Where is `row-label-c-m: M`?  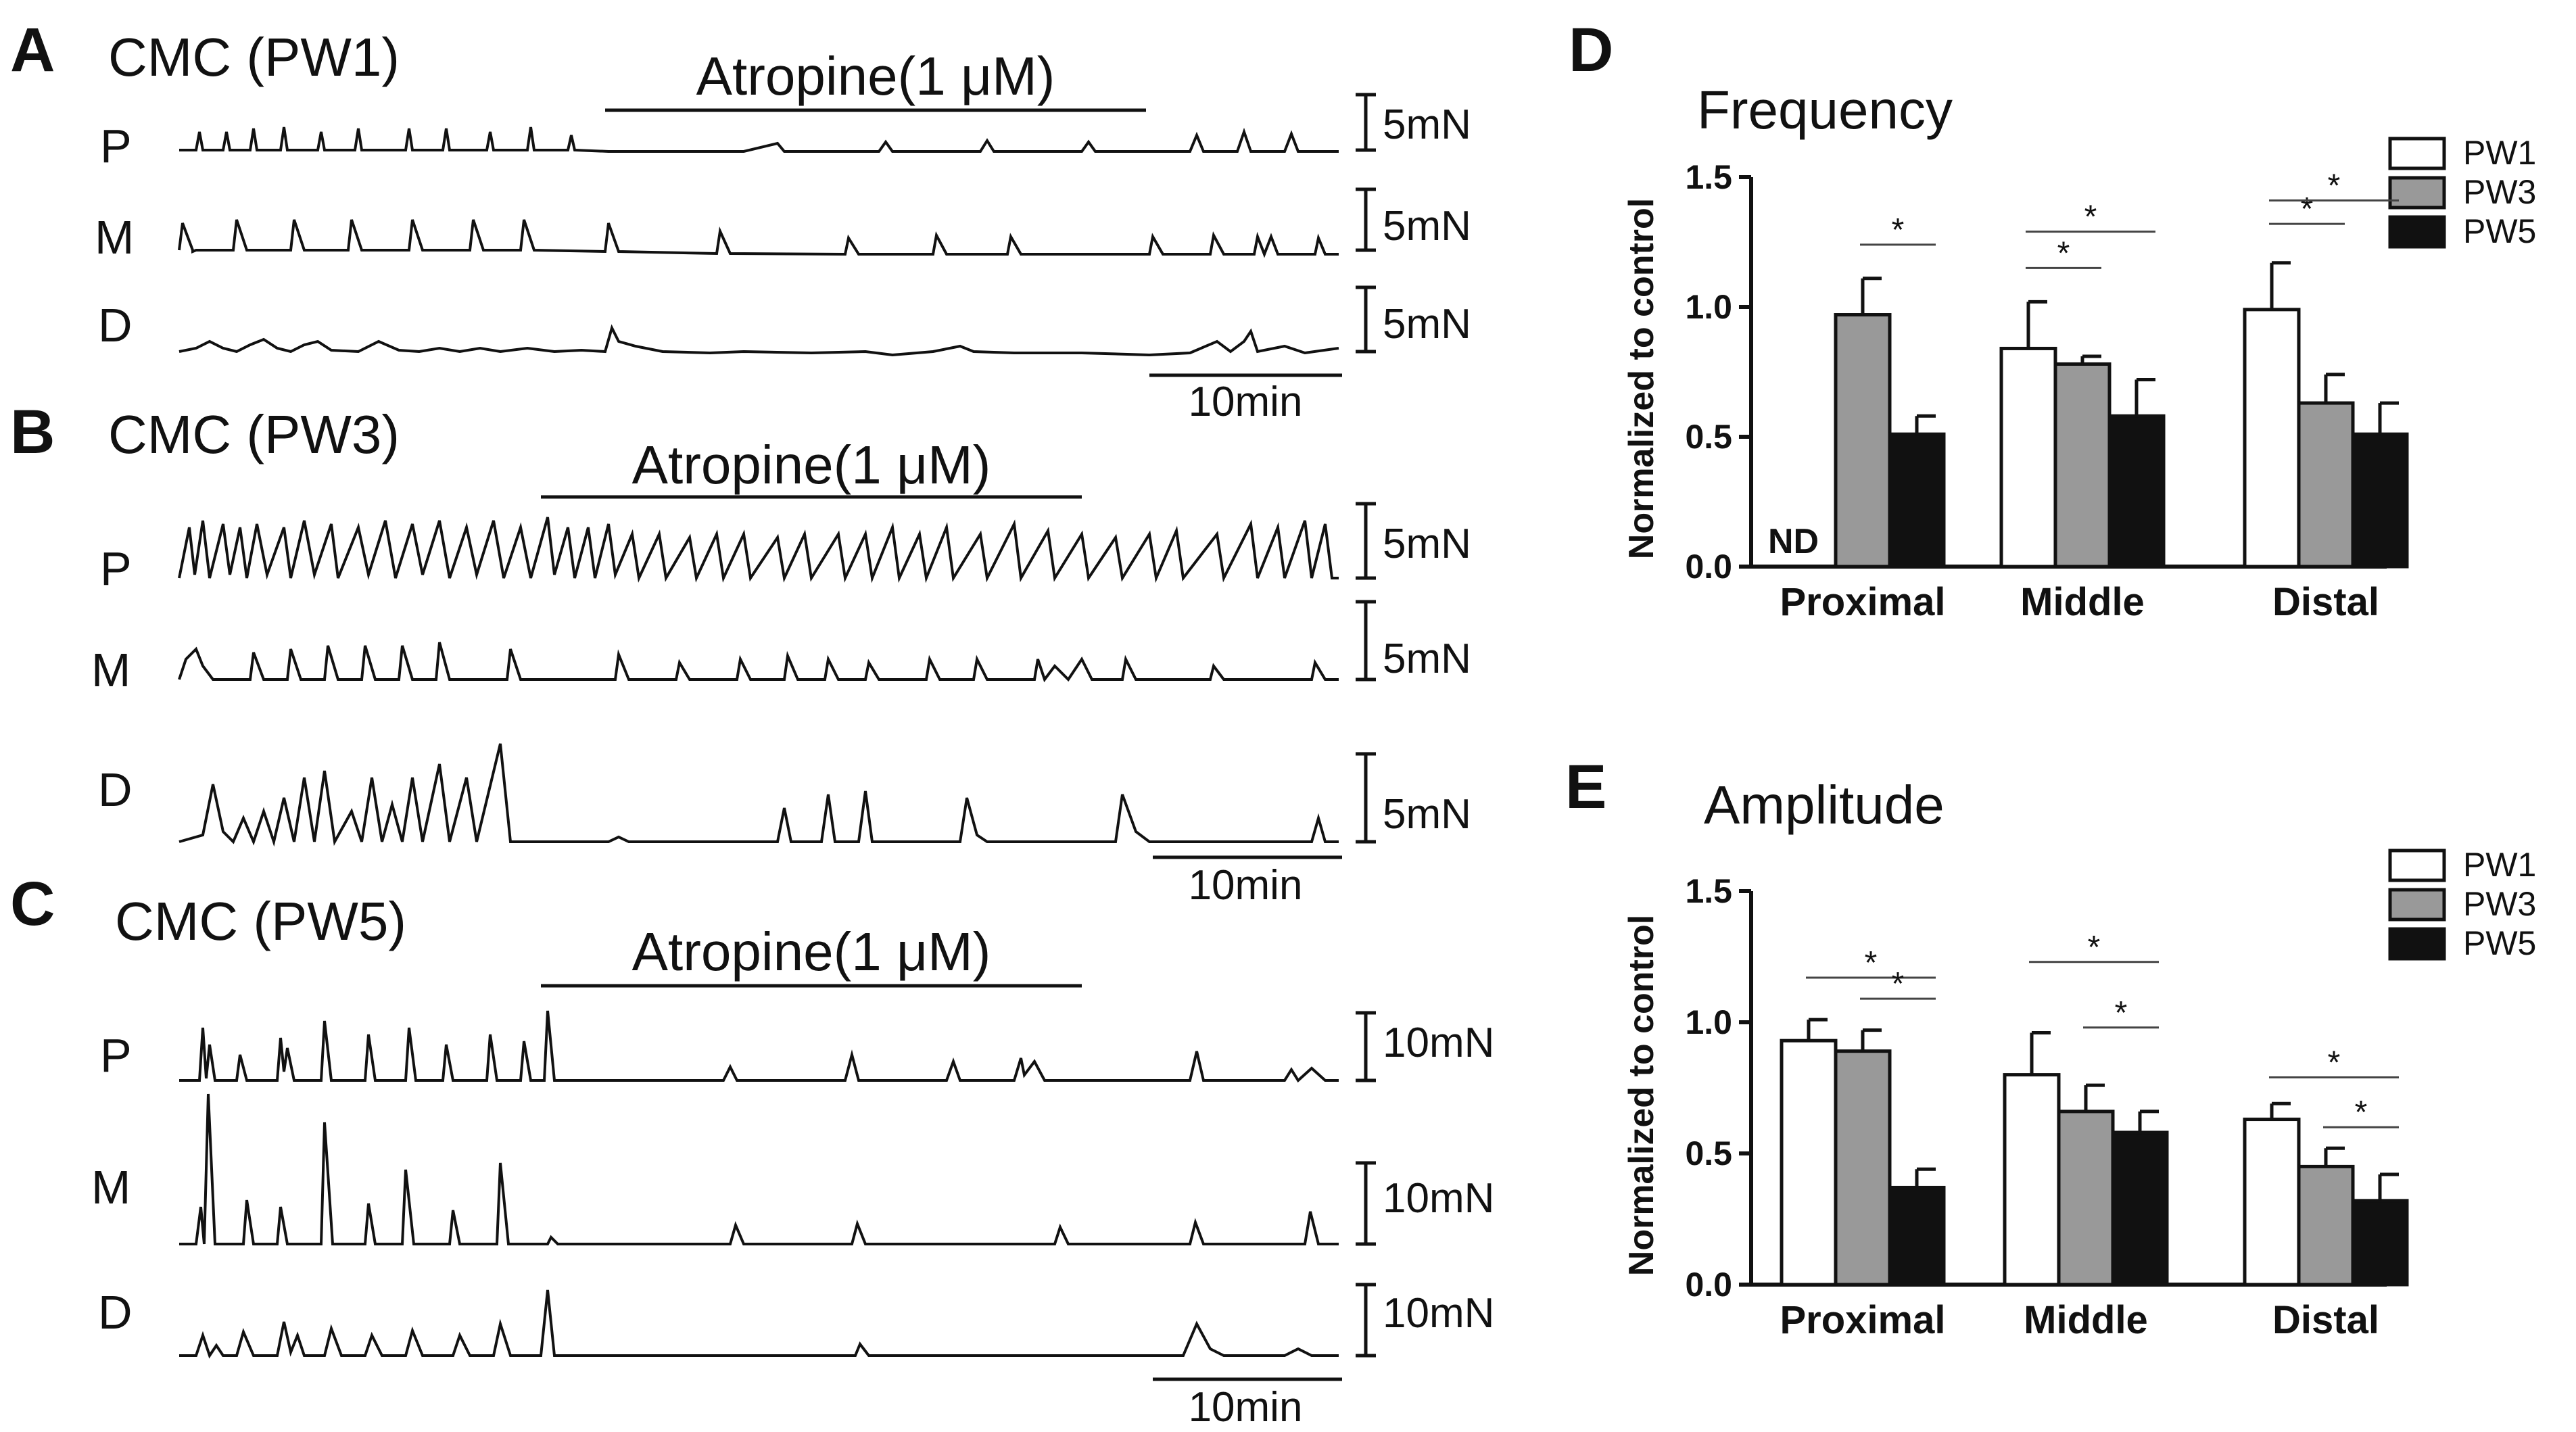
row-label-c-m: M is located at coordinates (110, 1187).